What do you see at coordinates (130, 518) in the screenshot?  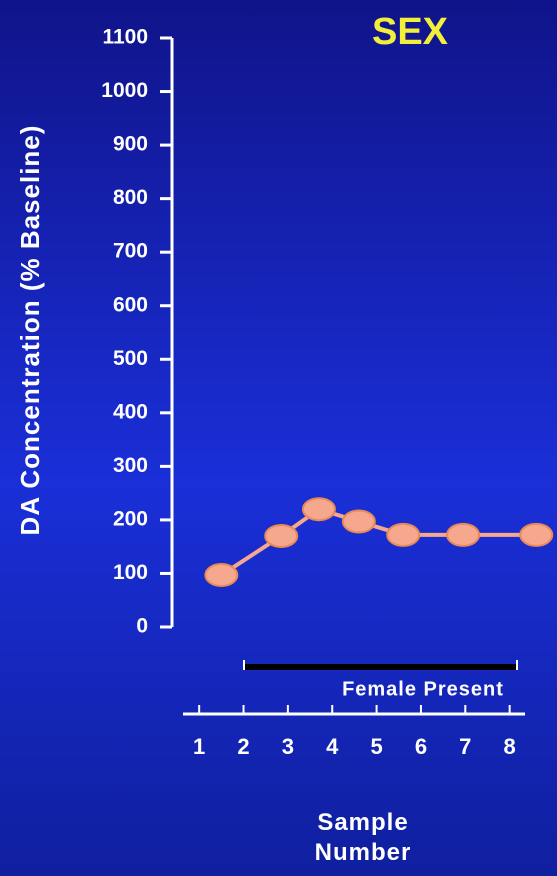 I see `y-tick-label: 200` at bounding box center [130, 518].